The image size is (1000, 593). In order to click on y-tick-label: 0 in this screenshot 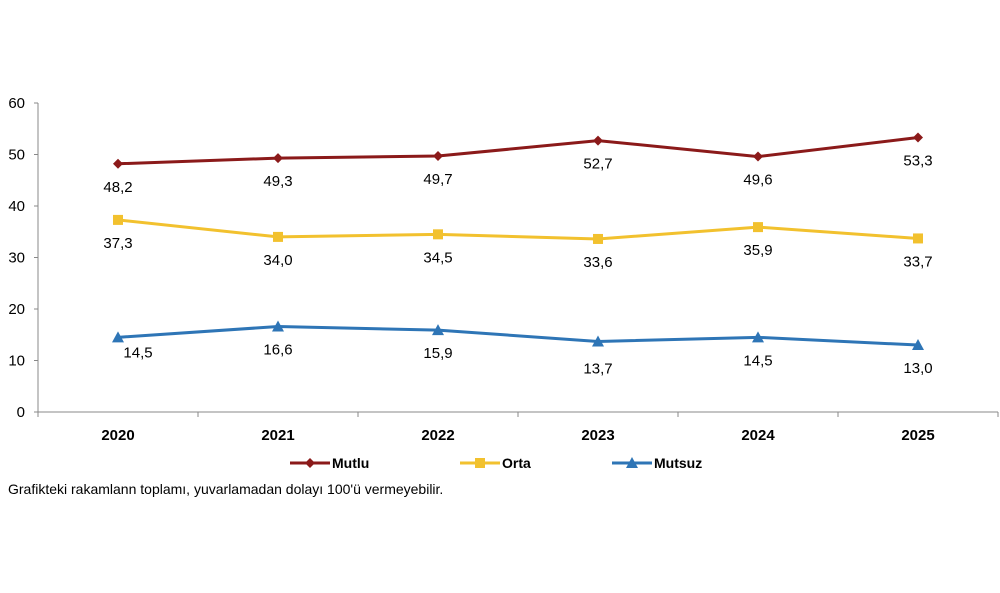, I will do `click(21, 412)`.